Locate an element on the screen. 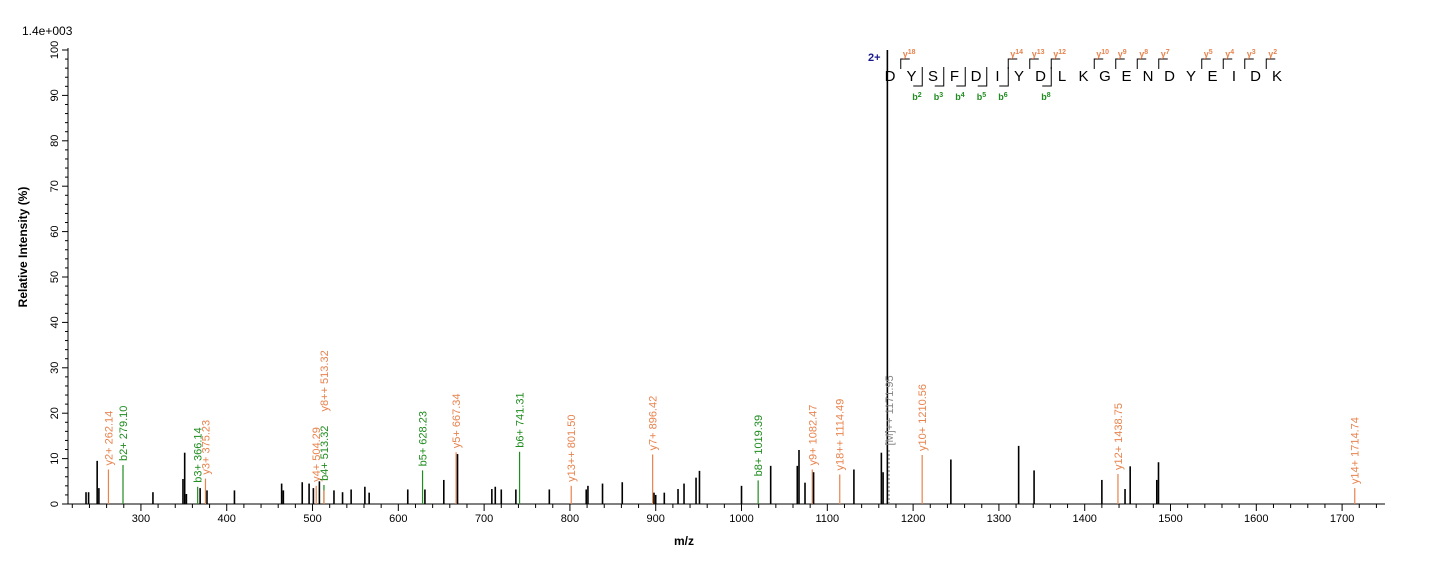 The image size is (1436, 562). y-tick-label: 90 is located at coordinates (55, 95).